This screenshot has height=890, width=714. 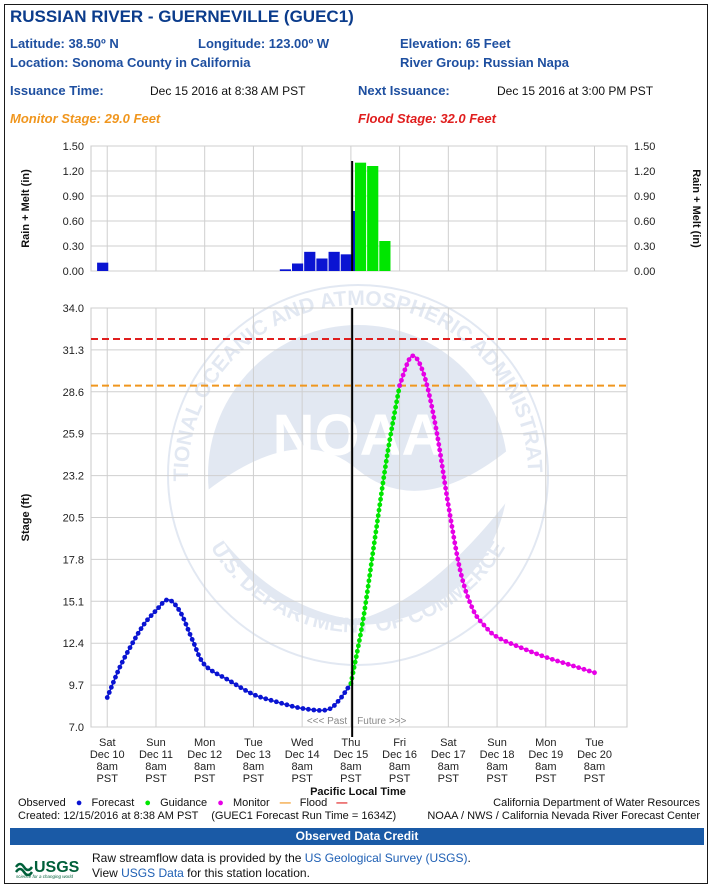 I want to click on xtick-time-1: 8am, so click(x=155, y=767).